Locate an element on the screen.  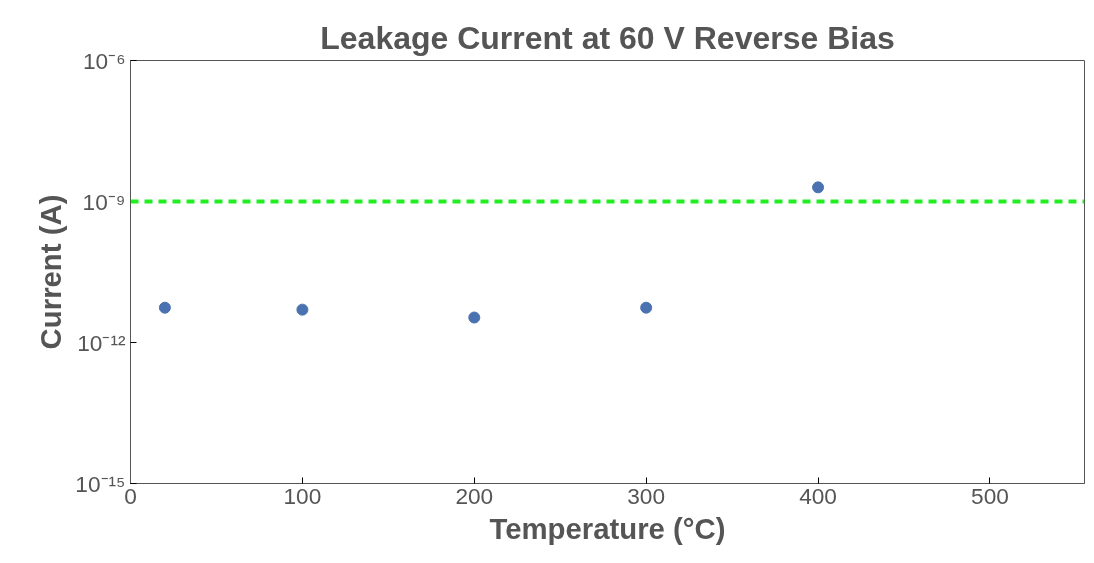
y-tick-label: 10⁻¹⁵ is located at coordinates (100, 483).